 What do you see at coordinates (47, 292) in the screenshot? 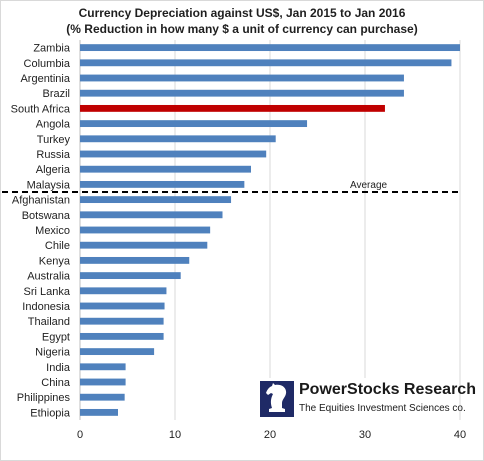
I see `category-label: Sri Lanka` at bounding box center [47, 292].